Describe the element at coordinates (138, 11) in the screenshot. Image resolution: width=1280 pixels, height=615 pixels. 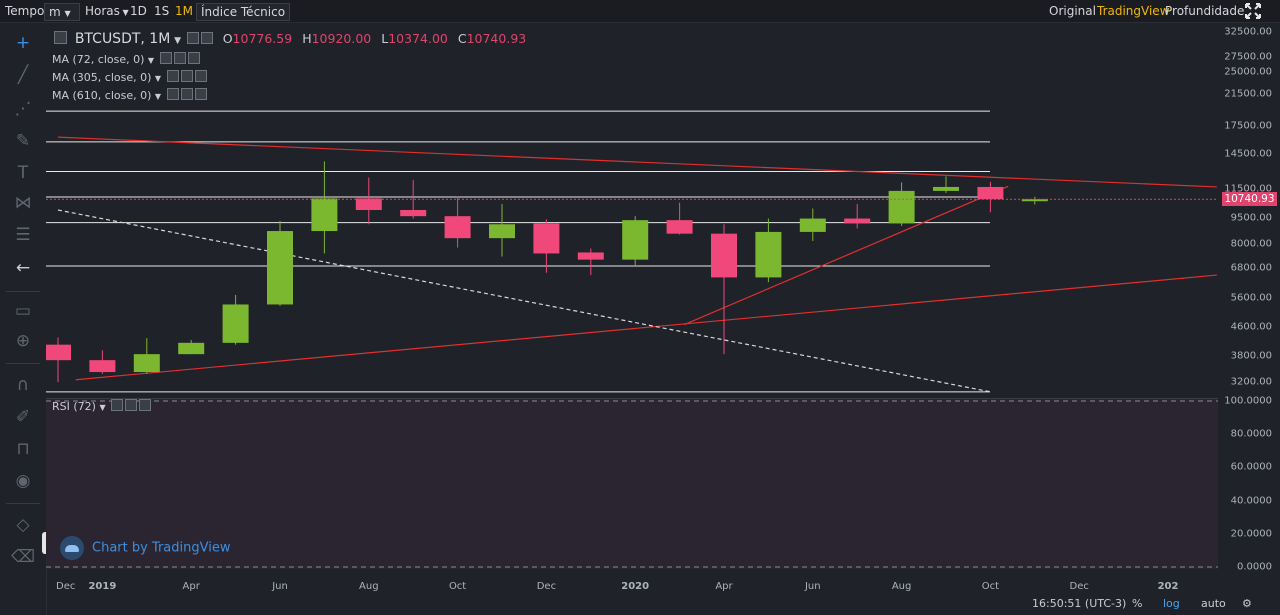
I see `interval-1d-button: 1D` at that location.